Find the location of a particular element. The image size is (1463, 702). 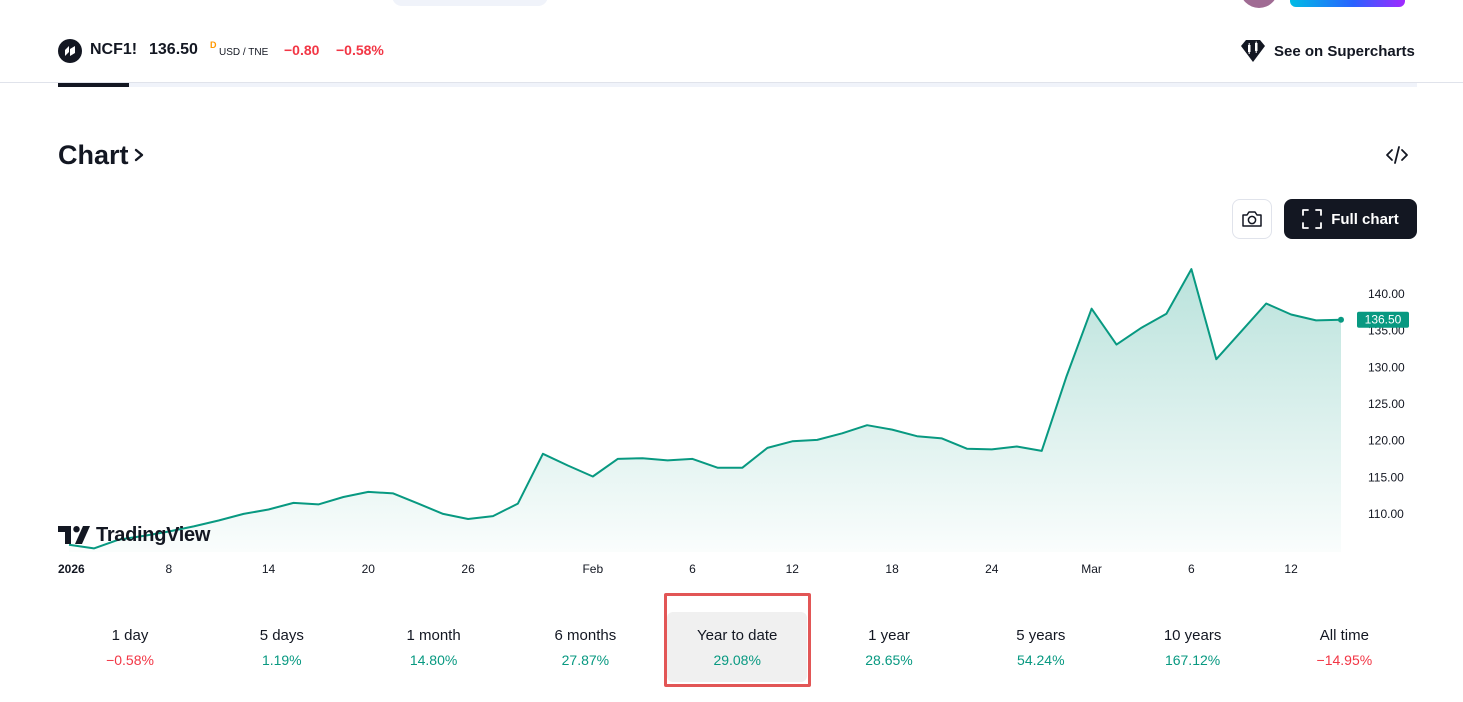

y-tick-label: 130.00 is located at coordinates (1386, 367).